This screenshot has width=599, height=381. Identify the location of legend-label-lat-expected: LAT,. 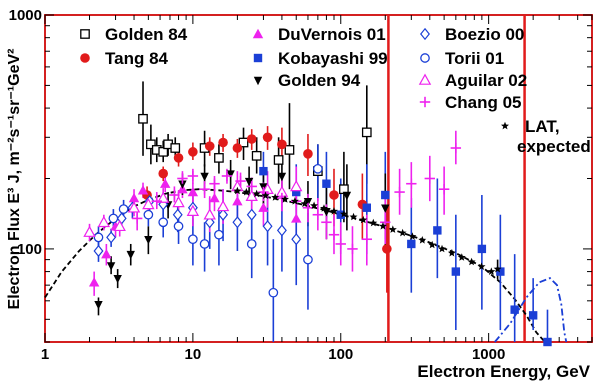
(542, 126).